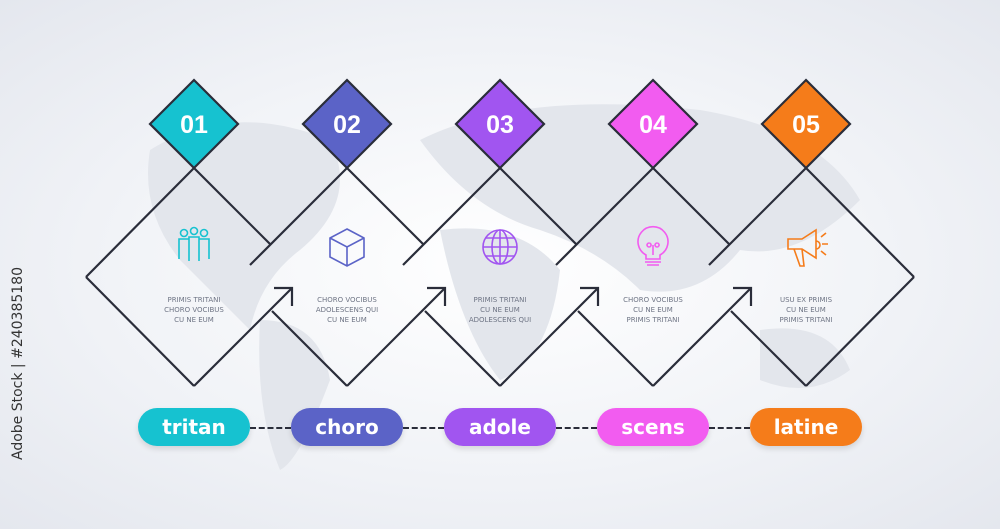 This screenshot has height=529, width=1000. Describe the element at coordinates (806, 300) in the screenshot. I see `step-description-line: USU EX PRIMIS` at that location.